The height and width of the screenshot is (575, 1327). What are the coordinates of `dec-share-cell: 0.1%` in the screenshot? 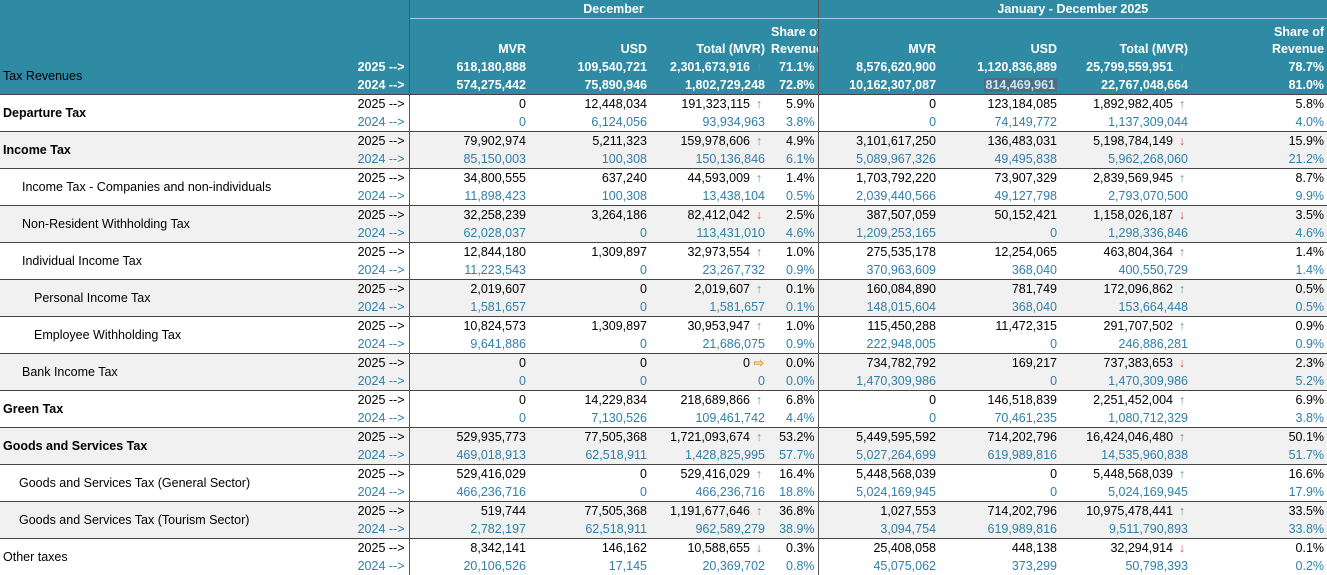 It's located at (793, 306).